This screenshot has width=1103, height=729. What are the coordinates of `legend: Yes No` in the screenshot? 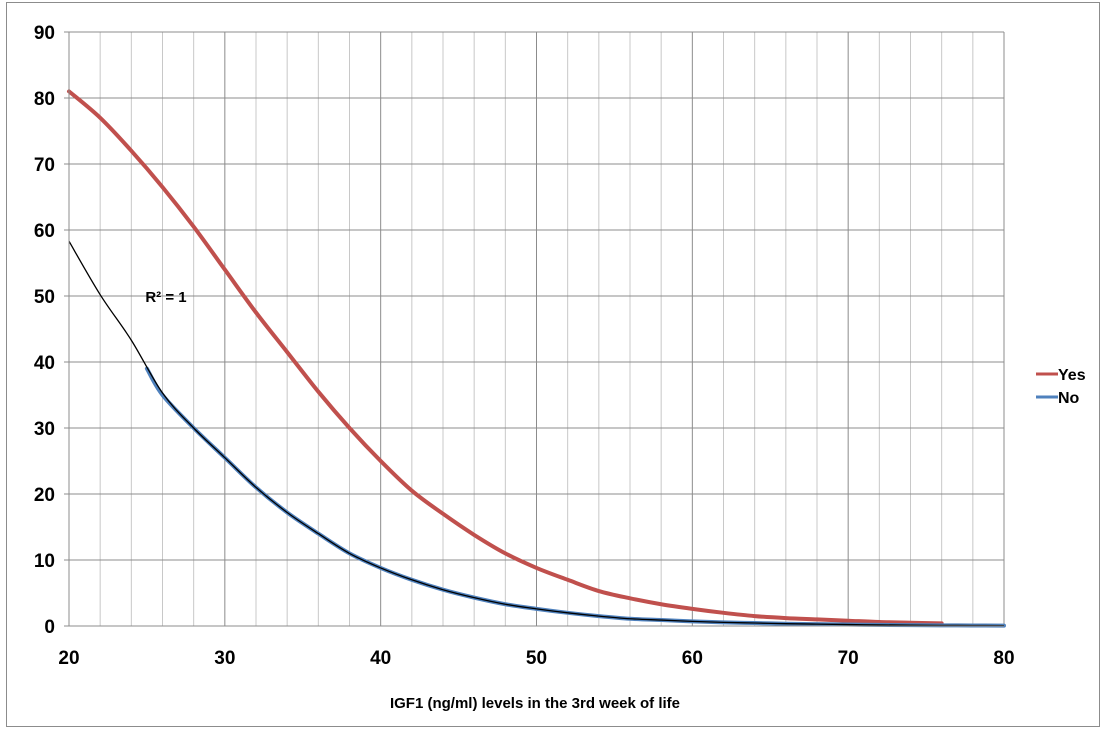 It's located at (1061, 387).